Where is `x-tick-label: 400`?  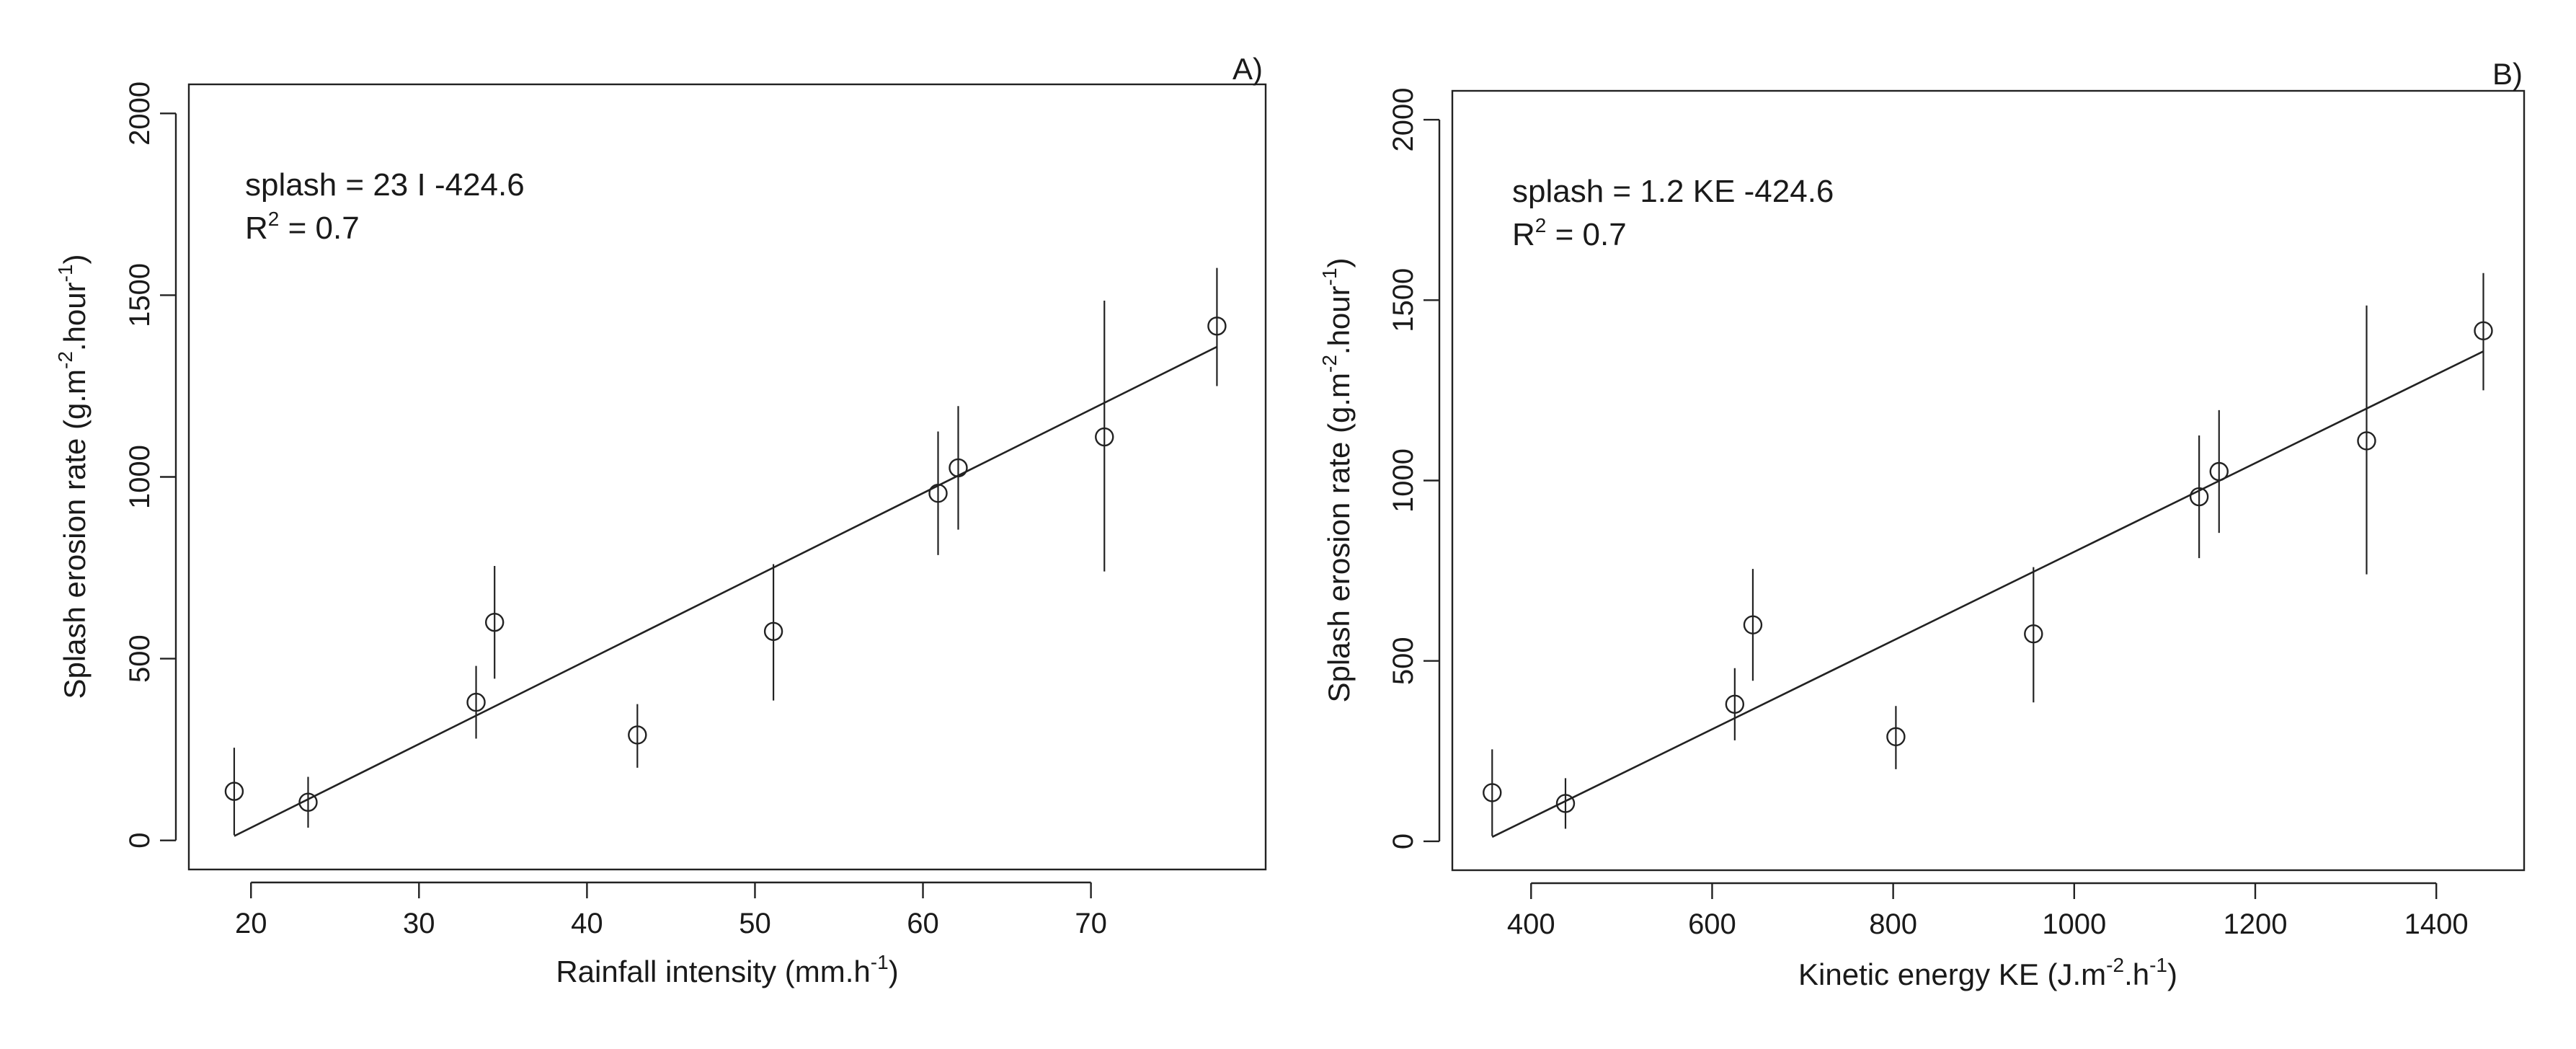
x-tick-label: 400 is located at coordinates (1531, 924).